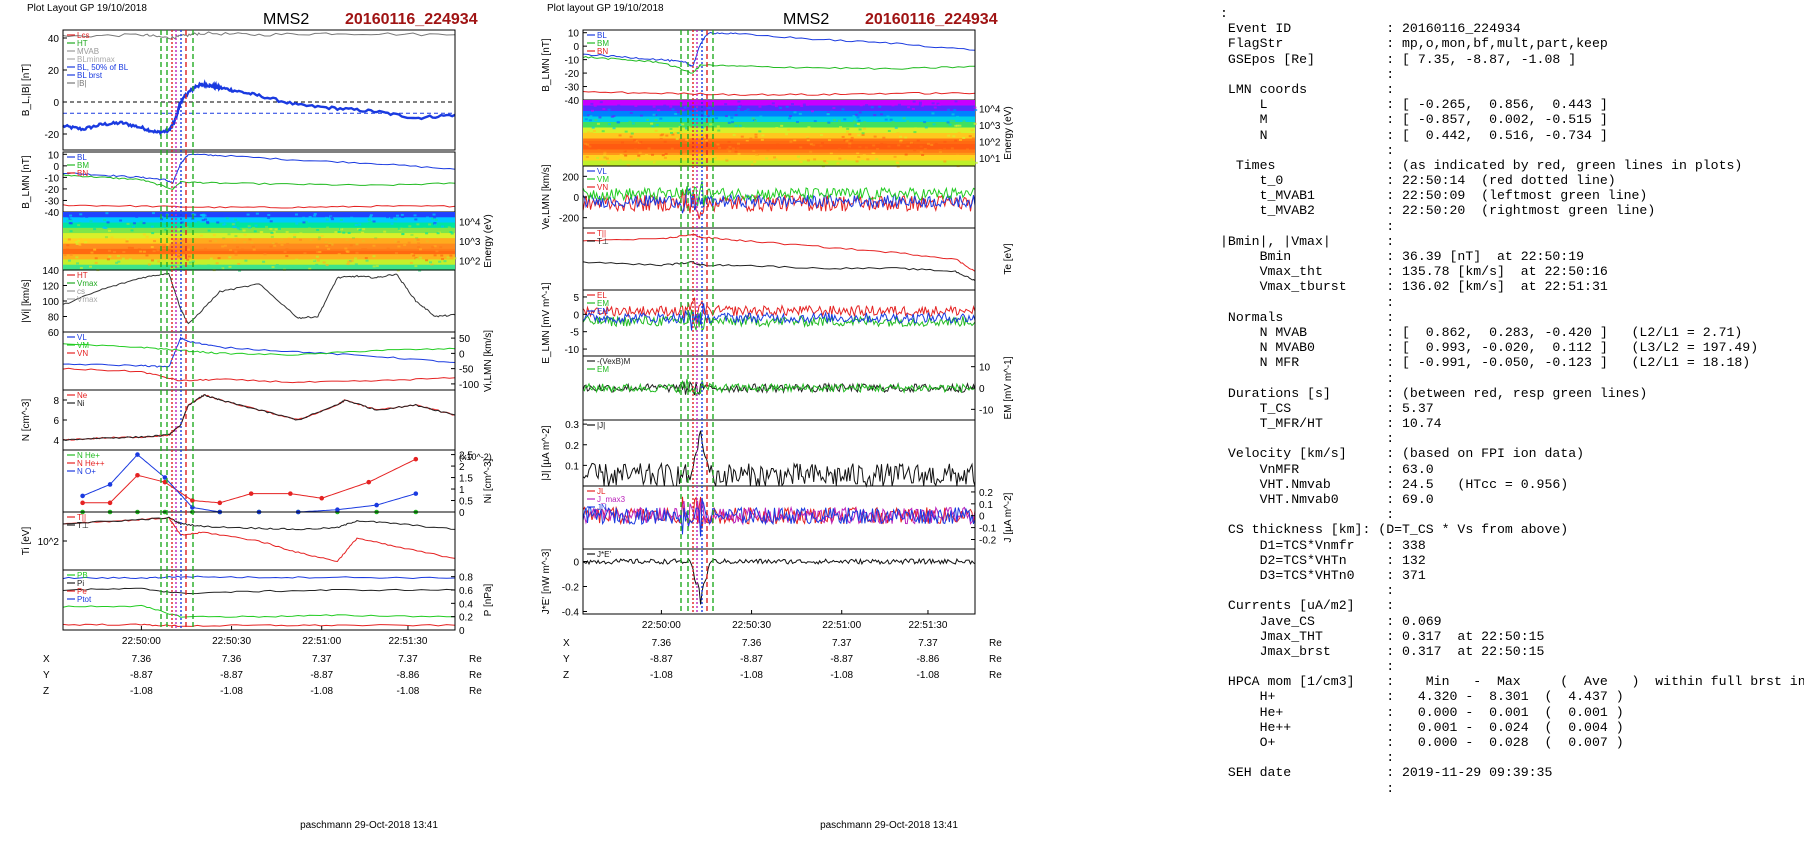 Image resolution: width=1804 pixels, height=841 pixels. Describe the element at coordinates (780, 134) in the screenshot. I see `electron-spectrogram` at that location.